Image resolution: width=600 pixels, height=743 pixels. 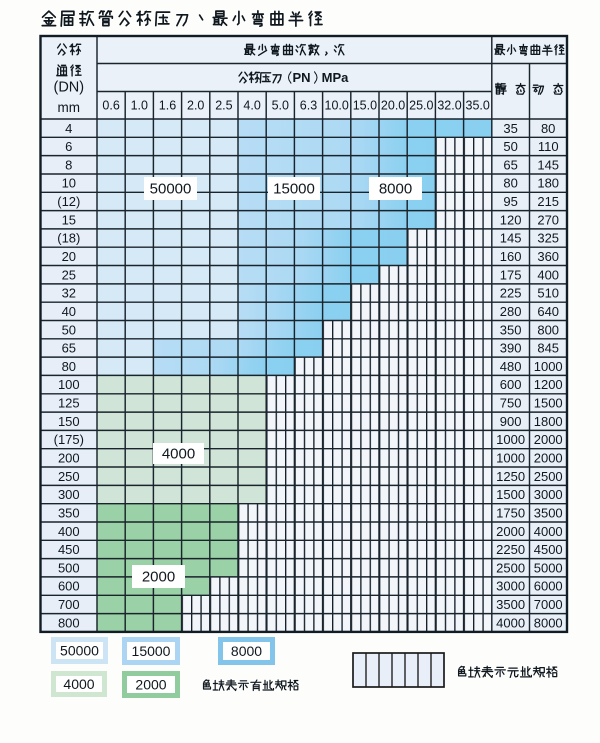 I want to click on svg-text: mm, so click(x=69, y=107).